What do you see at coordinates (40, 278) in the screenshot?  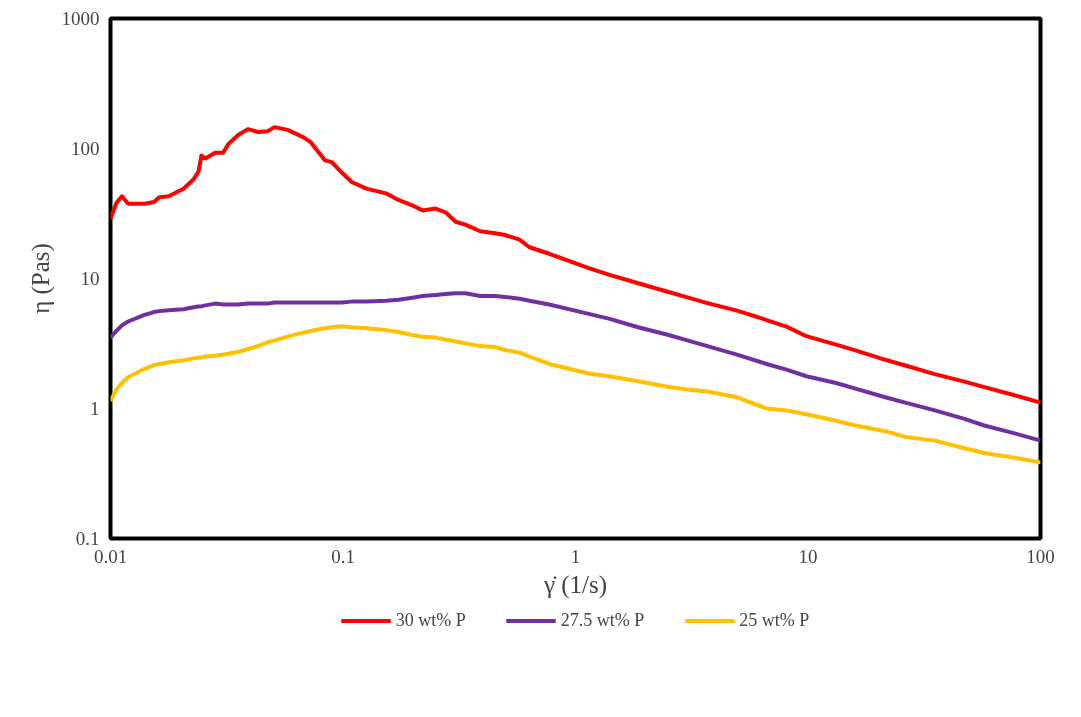 I see `y-axis-title: η (Pas)` at bounding box center [40, 278].